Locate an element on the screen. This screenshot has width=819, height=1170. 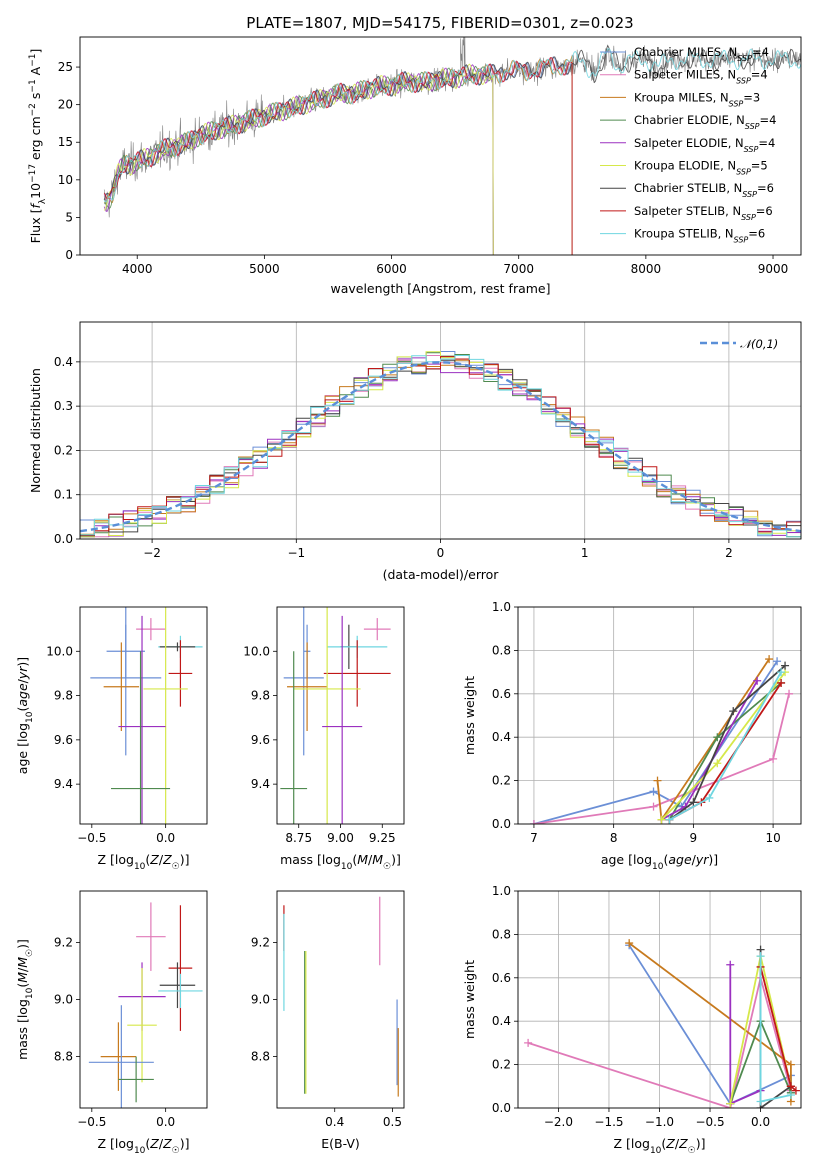
legend: 𝒩(0,1) is located at coordinates (739, 344).